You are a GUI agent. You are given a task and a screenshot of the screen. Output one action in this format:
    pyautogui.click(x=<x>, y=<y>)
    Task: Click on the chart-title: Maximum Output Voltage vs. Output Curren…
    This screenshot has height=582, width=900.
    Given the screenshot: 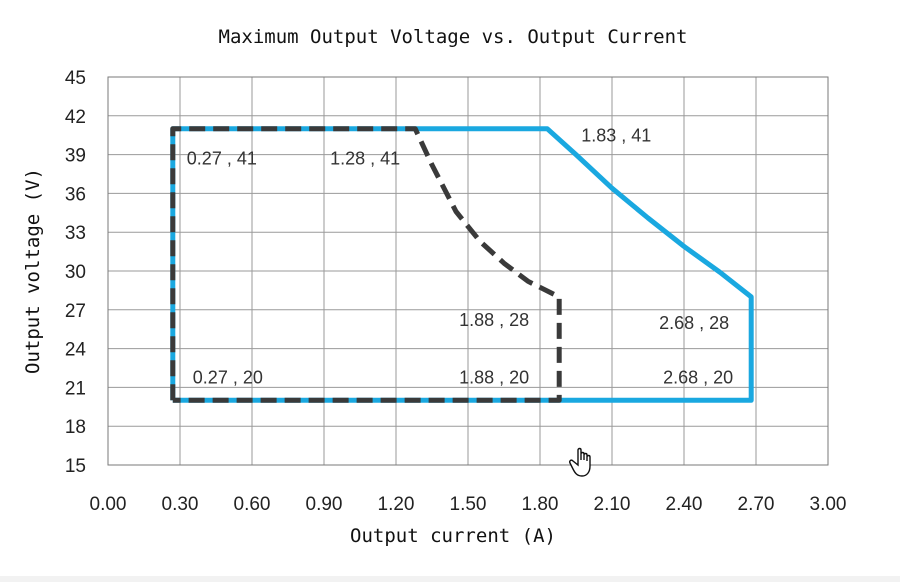 What is the action you would take?
    pyautogui.click(x=453, y=37)
    